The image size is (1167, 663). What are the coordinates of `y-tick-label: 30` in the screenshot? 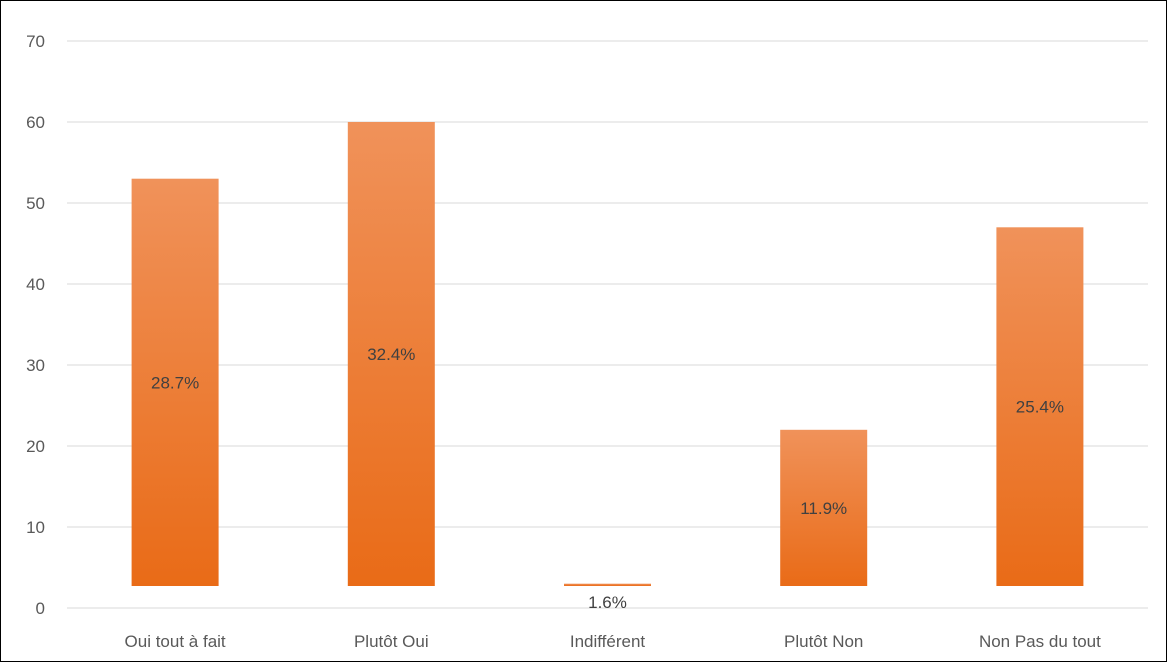 It's located at (35, 365).